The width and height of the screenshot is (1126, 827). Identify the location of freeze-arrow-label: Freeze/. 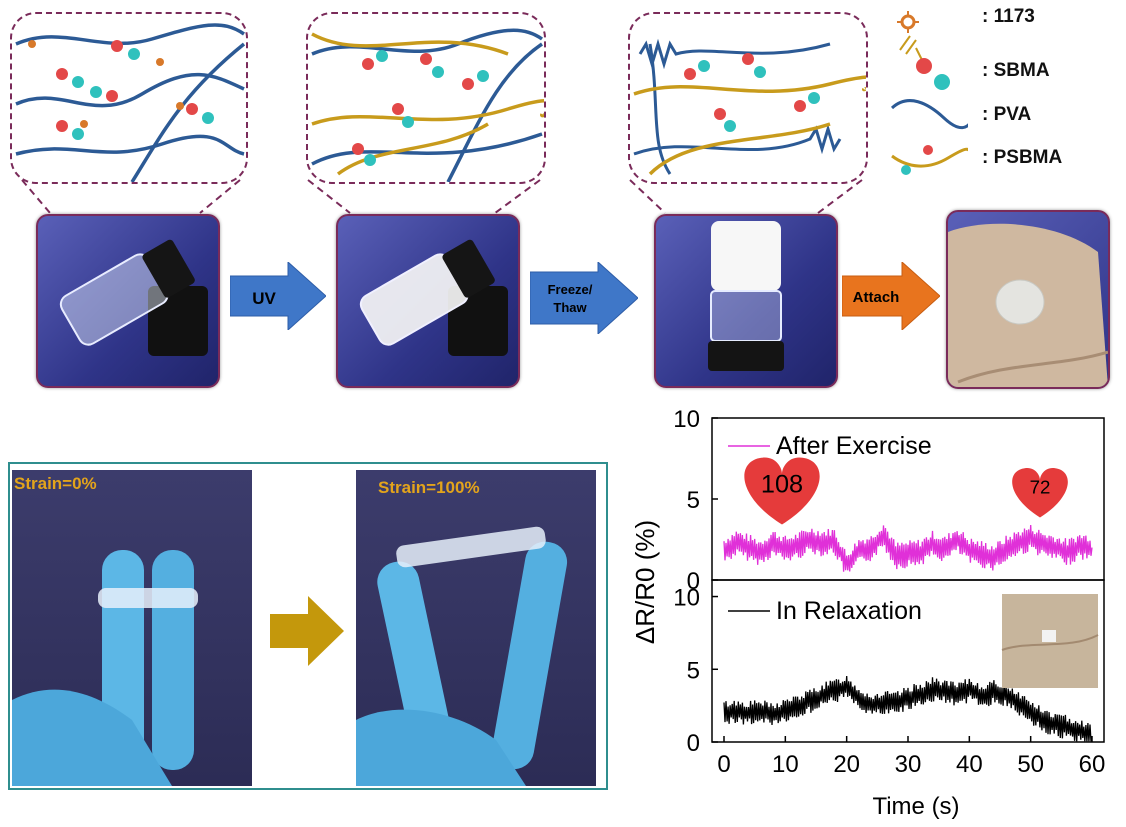
(570, 289).